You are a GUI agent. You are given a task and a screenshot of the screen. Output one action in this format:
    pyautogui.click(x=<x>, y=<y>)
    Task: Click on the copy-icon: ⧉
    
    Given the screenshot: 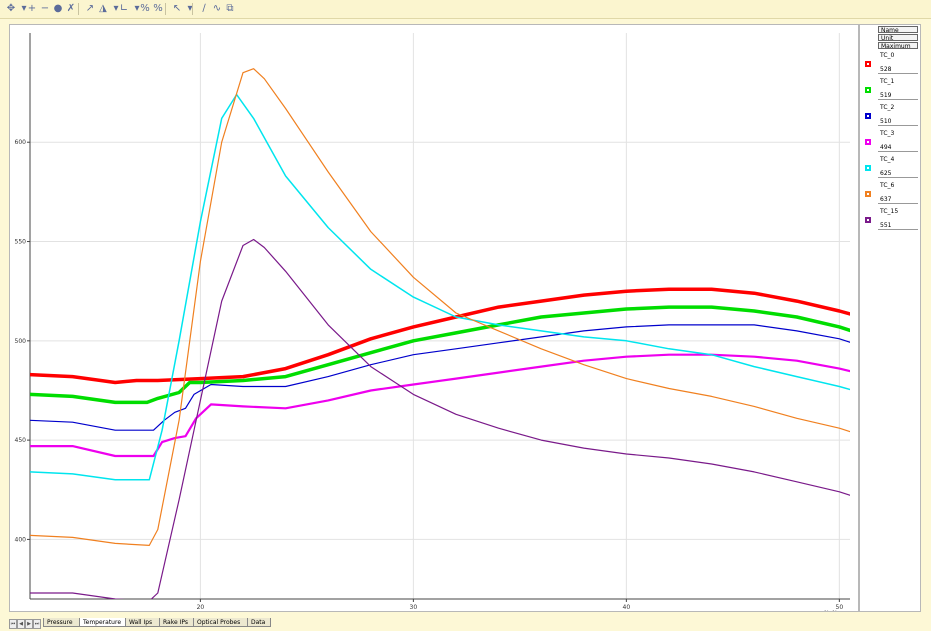 What is the action you would take?
    pyautogui.click(x=230, y=8)
    